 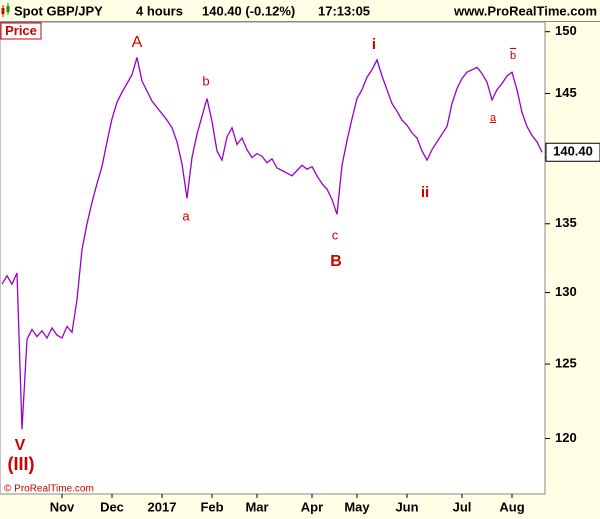 I want to click on y-tick-label: 135, so click(x=566, y=222).